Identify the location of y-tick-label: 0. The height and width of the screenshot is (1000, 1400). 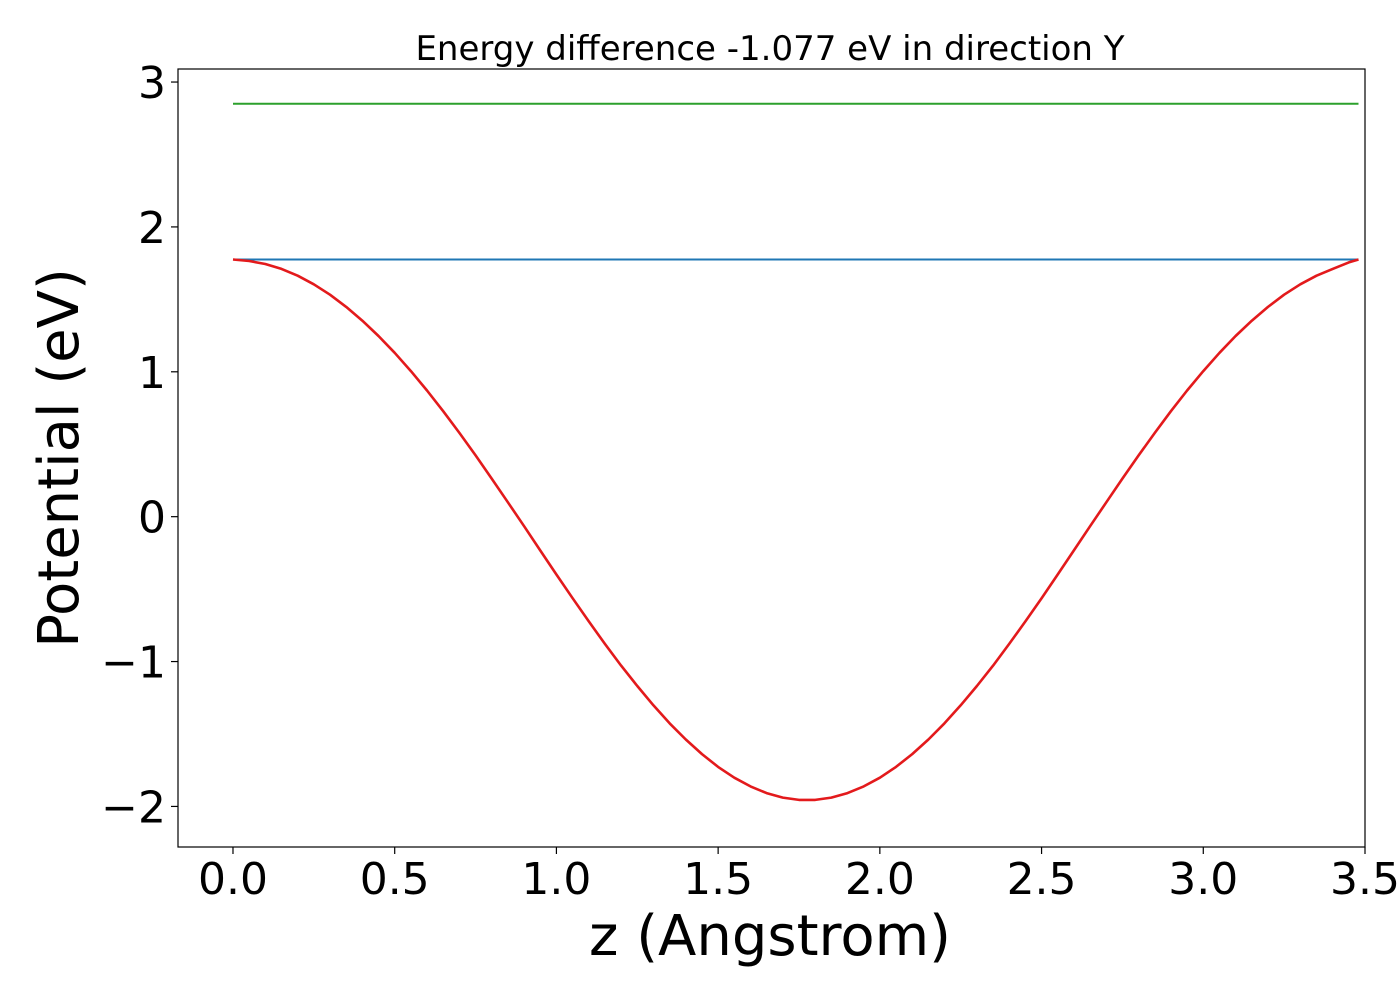
(152, 518).